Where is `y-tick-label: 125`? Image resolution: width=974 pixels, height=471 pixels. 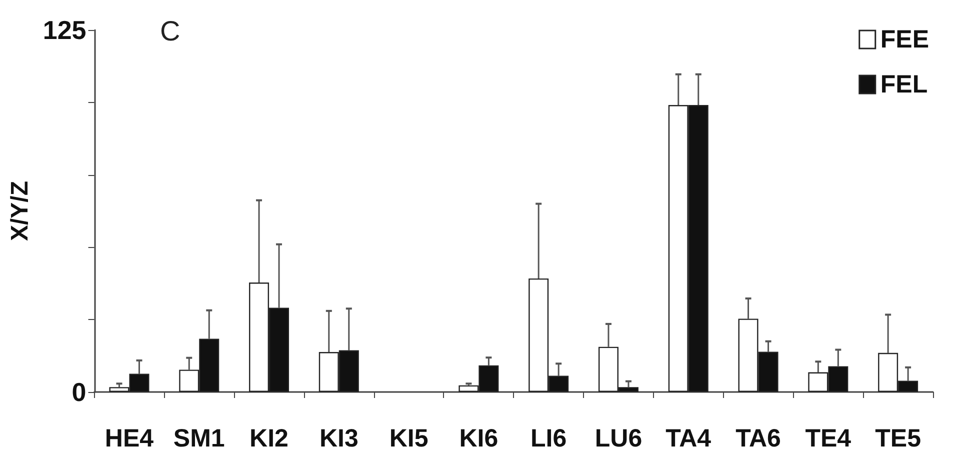 y-tick-label: 125 is located at coordinates (64, 30).